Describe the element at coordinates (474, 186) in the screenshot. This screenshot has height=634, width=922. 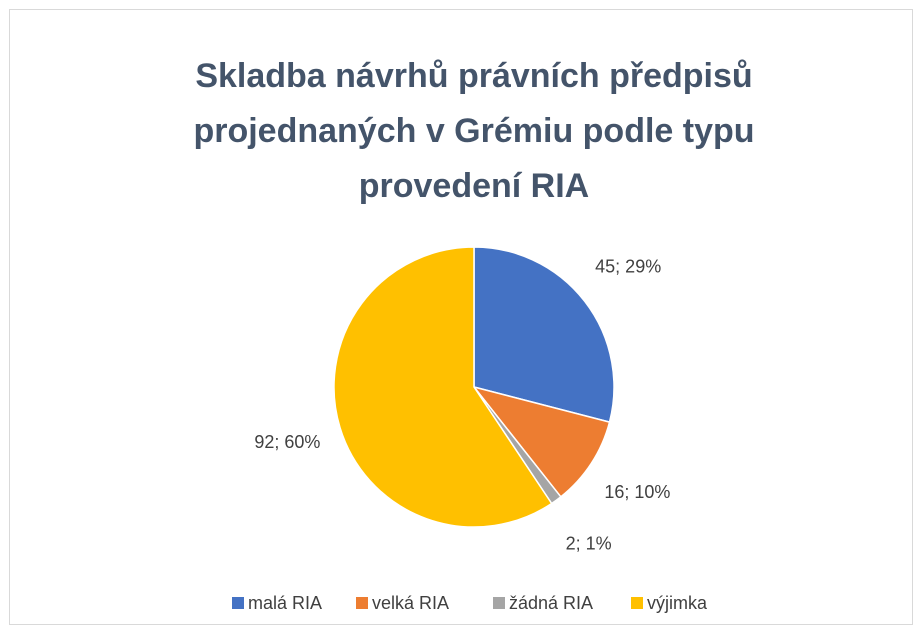
I see `chart-title: provedení RIA` at that location.